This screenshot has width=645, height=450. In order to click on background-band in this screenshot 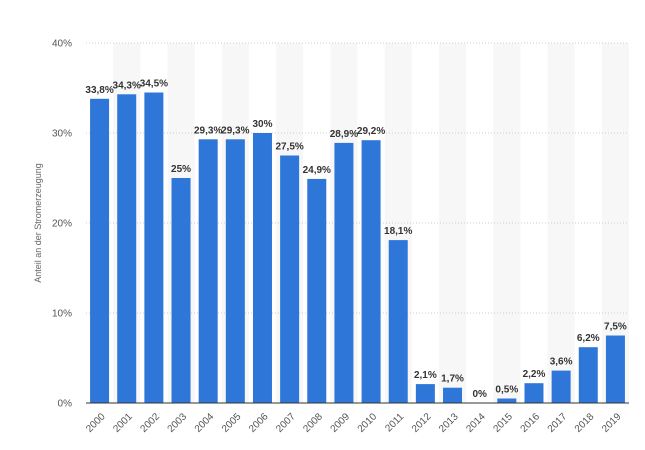, I will do `click(561, 223)`.